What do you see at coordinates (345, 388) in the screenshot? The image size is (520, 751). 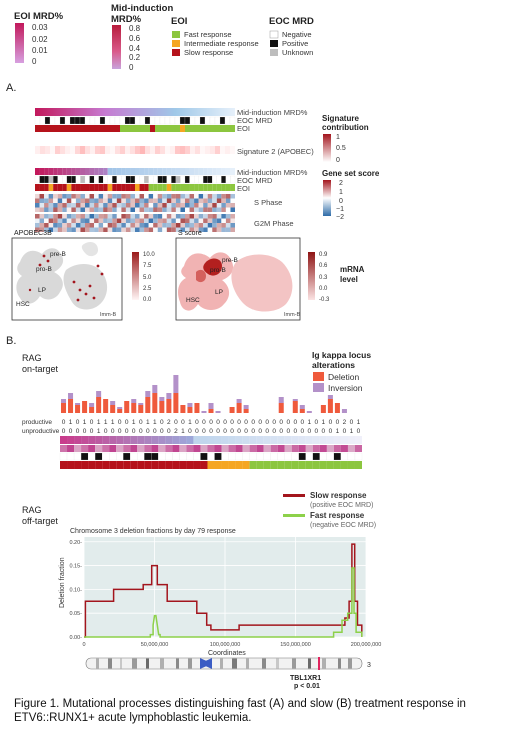 I see `legend-ig-label: Inversion` at bounding box center [345, 388].